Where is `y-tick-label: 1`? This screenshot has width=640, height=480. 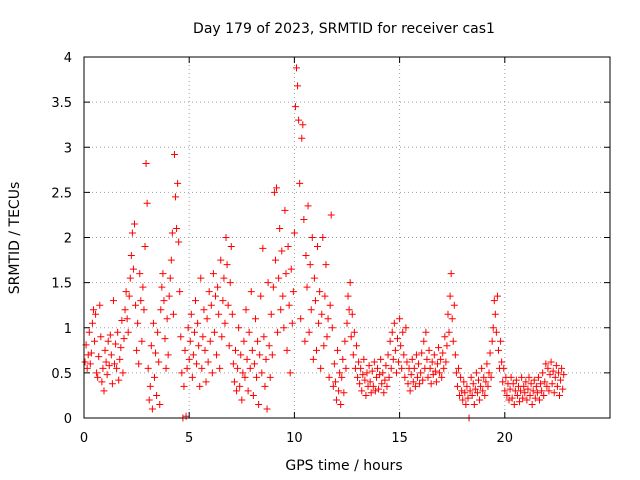 y-tick-label: 1 is located at coordinates (68, 329).